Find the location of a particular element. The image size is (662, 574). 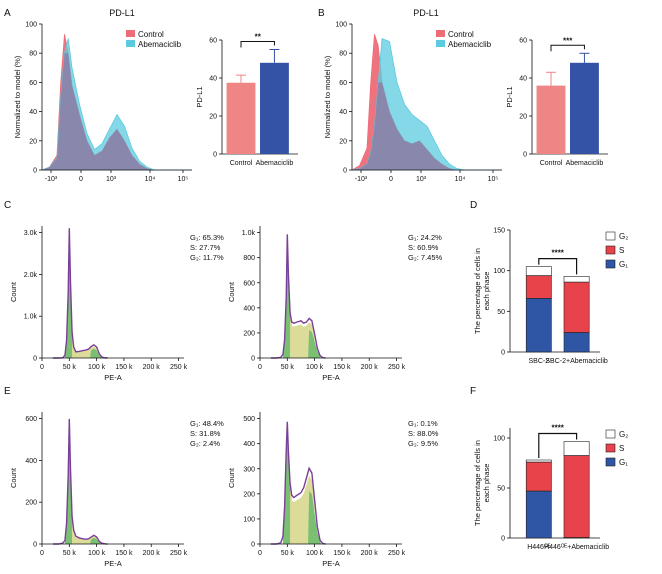

panel-label-a: A is located at coordinates (7, 13).